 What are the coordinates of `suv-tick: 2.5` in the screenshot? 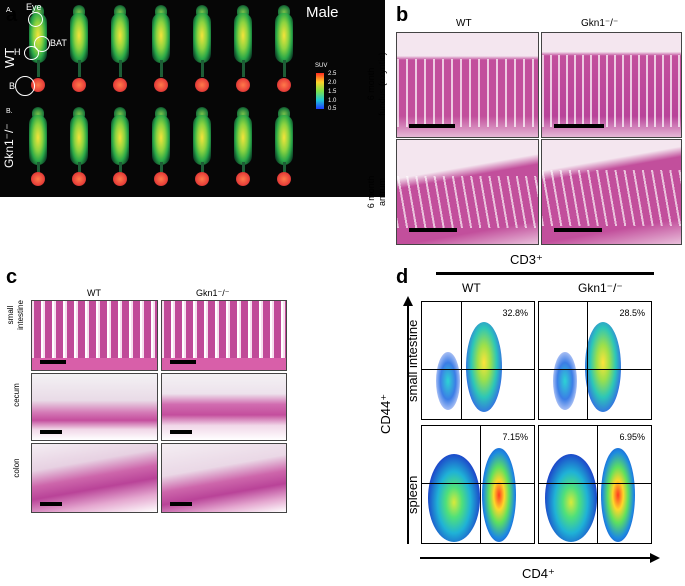 It's located at (332, 74).